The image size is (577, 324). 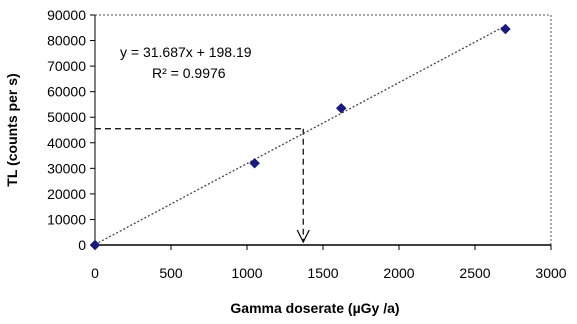 What do you see at coordinates (186, 52) in the screenshot?
I see `trendline-equation: y = 31.687x + 198.19` at bounding box center [186, 52].